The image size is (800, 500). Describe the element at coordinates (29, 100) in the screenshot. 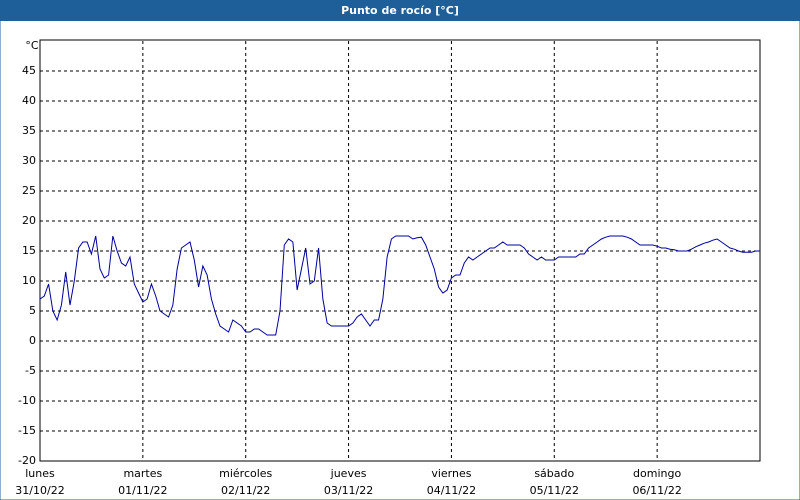

I see `y-tick-label: 40` at that location.